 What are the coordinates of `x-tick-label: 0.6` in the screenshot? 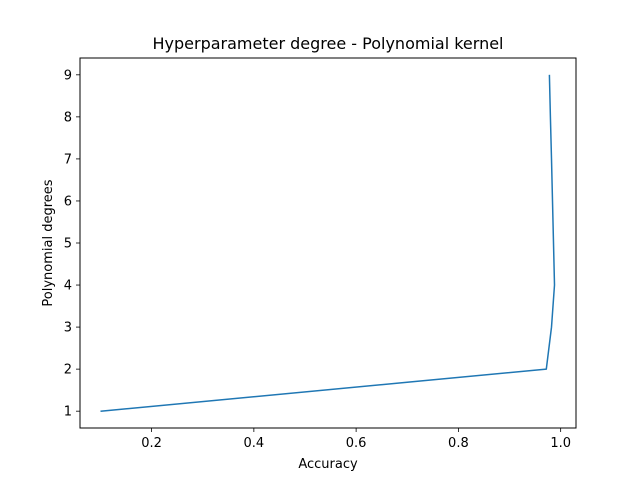 It's located at (356, 443).